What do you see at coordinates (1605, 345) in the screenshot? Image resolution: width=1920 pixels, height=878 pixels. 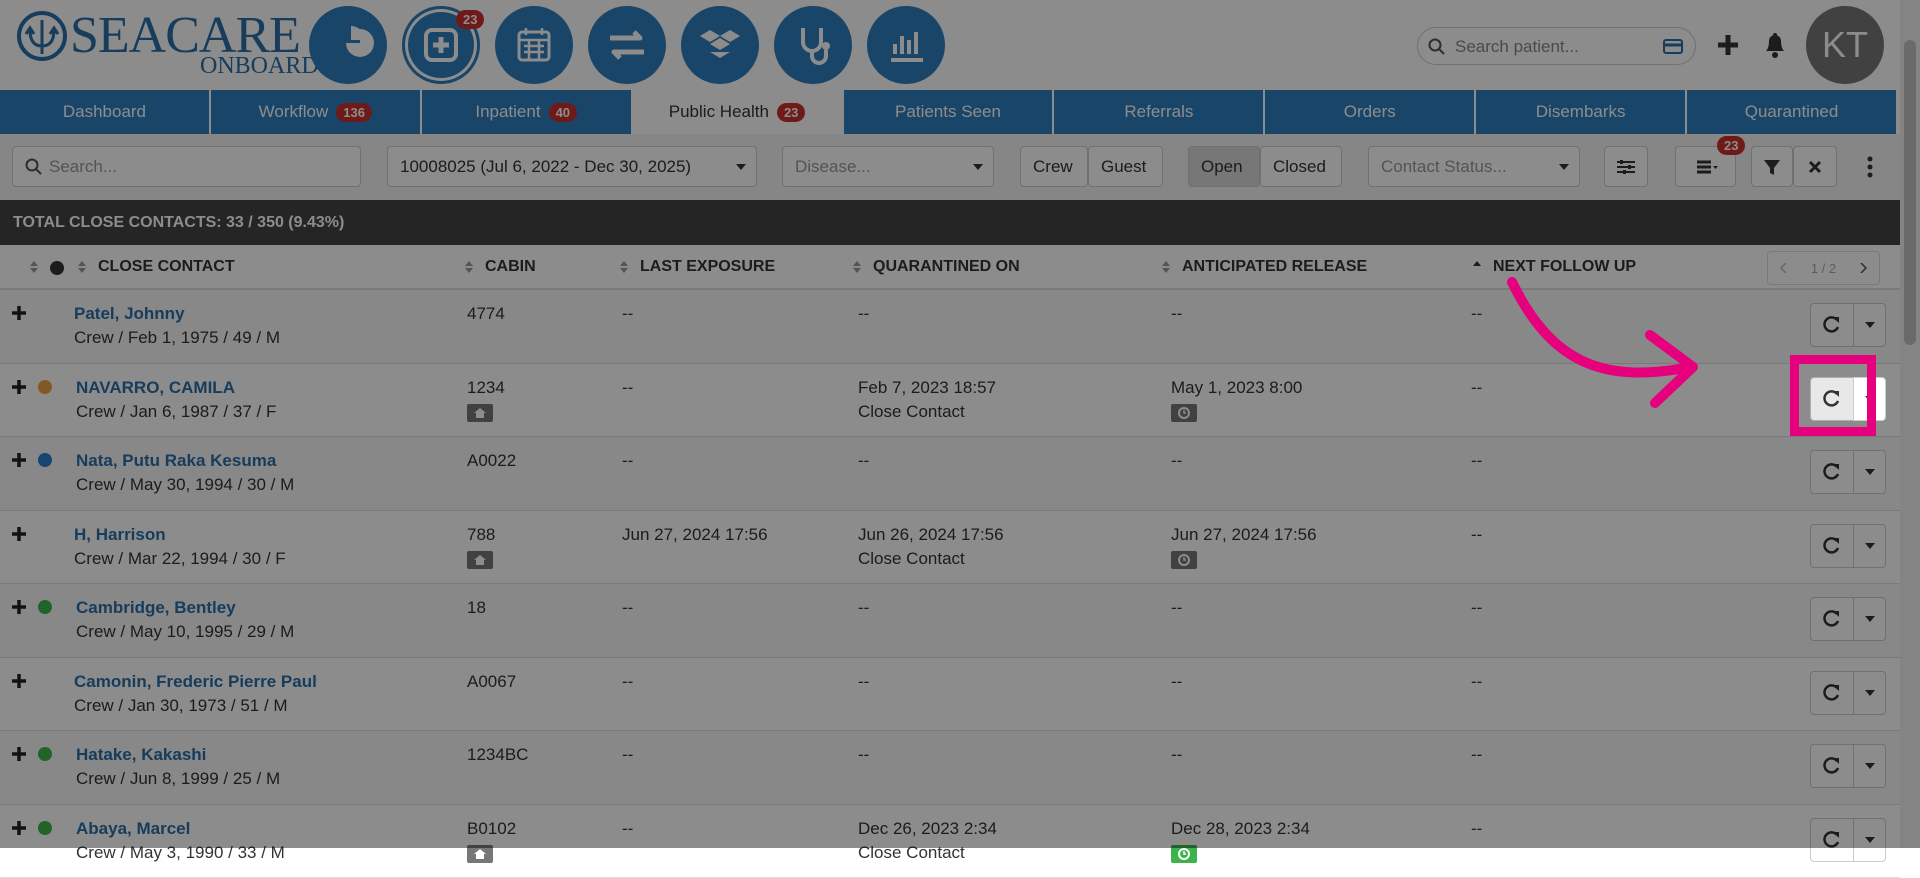 I see `pointer-arrow` at bounding box center [1605, 345].